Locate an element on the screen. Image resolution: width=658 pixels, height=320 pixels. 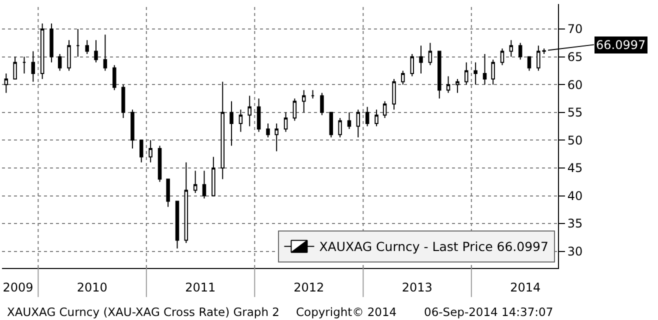
text: Copyright© 2014 is located at coordinates (346, 312).